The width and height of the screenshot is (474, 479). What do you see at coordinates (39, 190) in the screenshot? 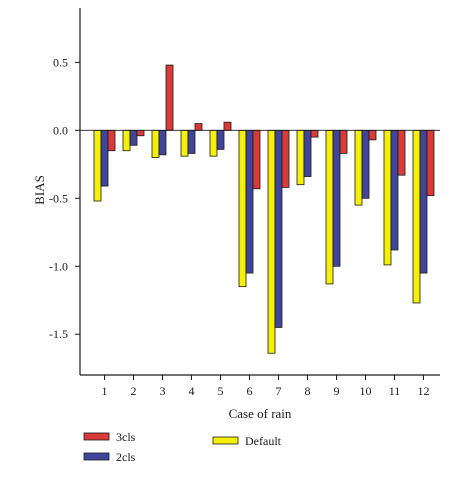
I see `y-axis-title: BIAS` at bounding box center [39, 190].